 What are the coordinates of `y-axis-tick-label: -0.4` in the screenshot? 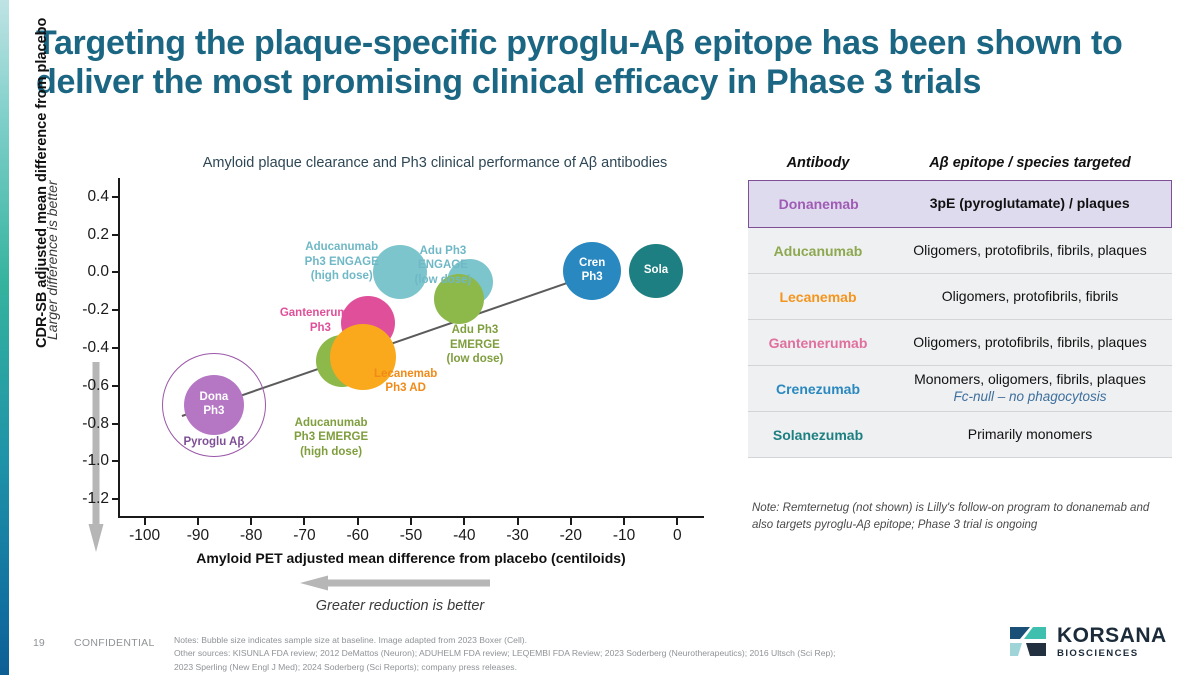 It's located at (95, 347).